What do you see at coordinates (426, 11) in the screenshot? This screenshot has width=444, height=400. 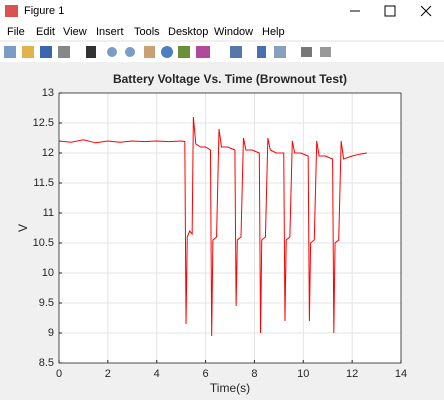 I see `close` at bounding box center [426, 11].